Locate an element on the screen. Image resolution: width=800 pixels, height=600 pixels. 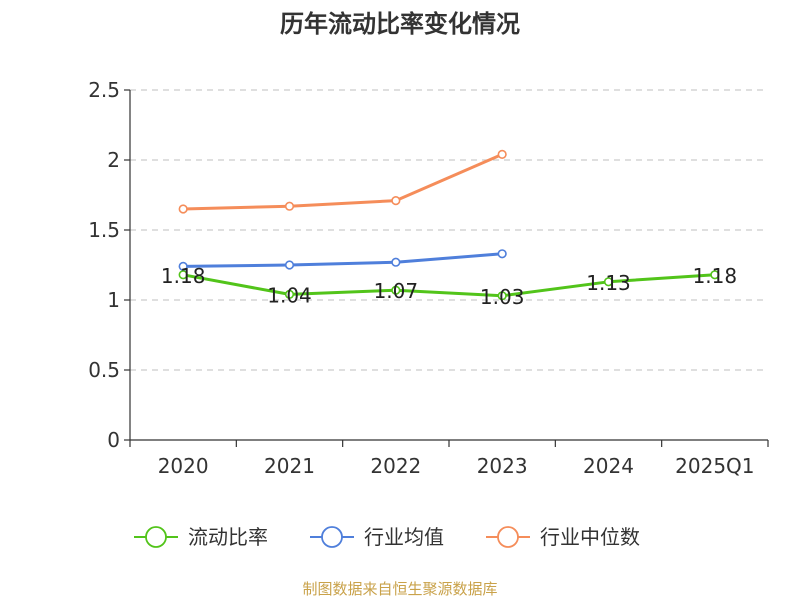
x-tick-label: 2022 is located at coordinates (395, 466).